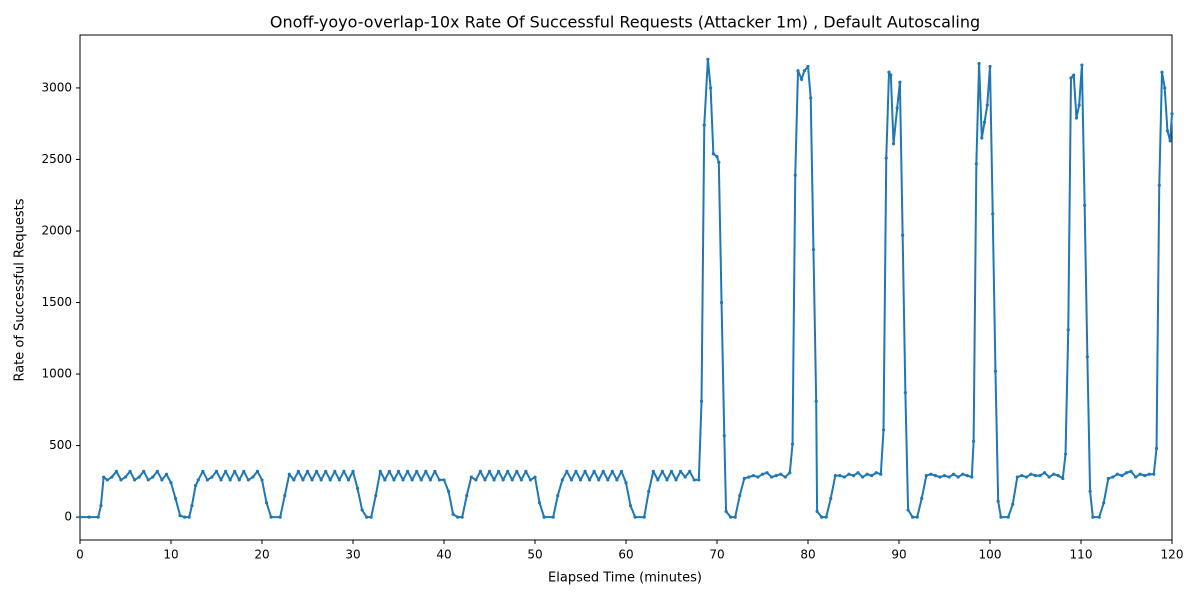 Image resolution: width=1200 pixels, height=600 pixels. I want to click on y-tick-label: 3000, so click(56, 87).